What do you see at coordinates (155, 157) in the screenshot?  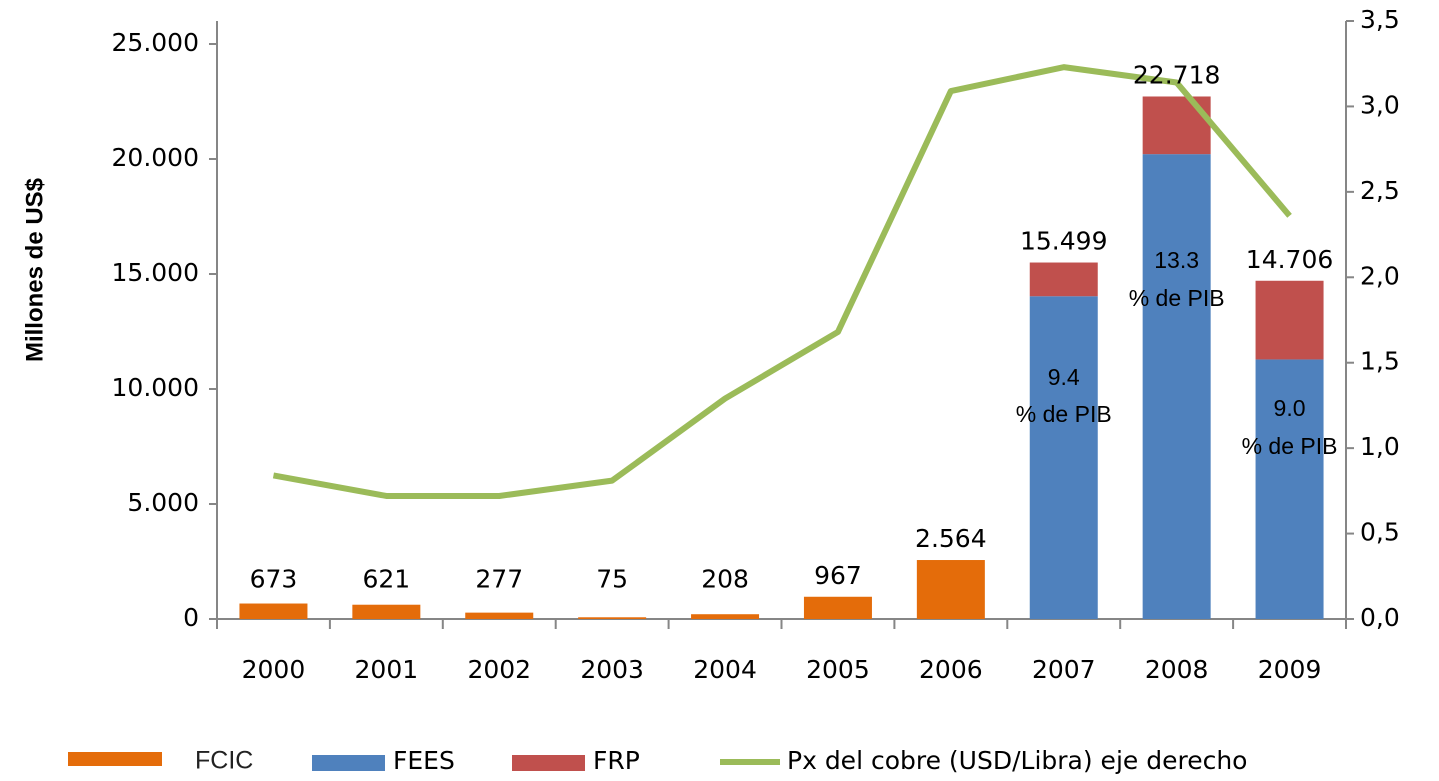 I see `y-tick-label: 20.000` at bounding box center [155, 157].